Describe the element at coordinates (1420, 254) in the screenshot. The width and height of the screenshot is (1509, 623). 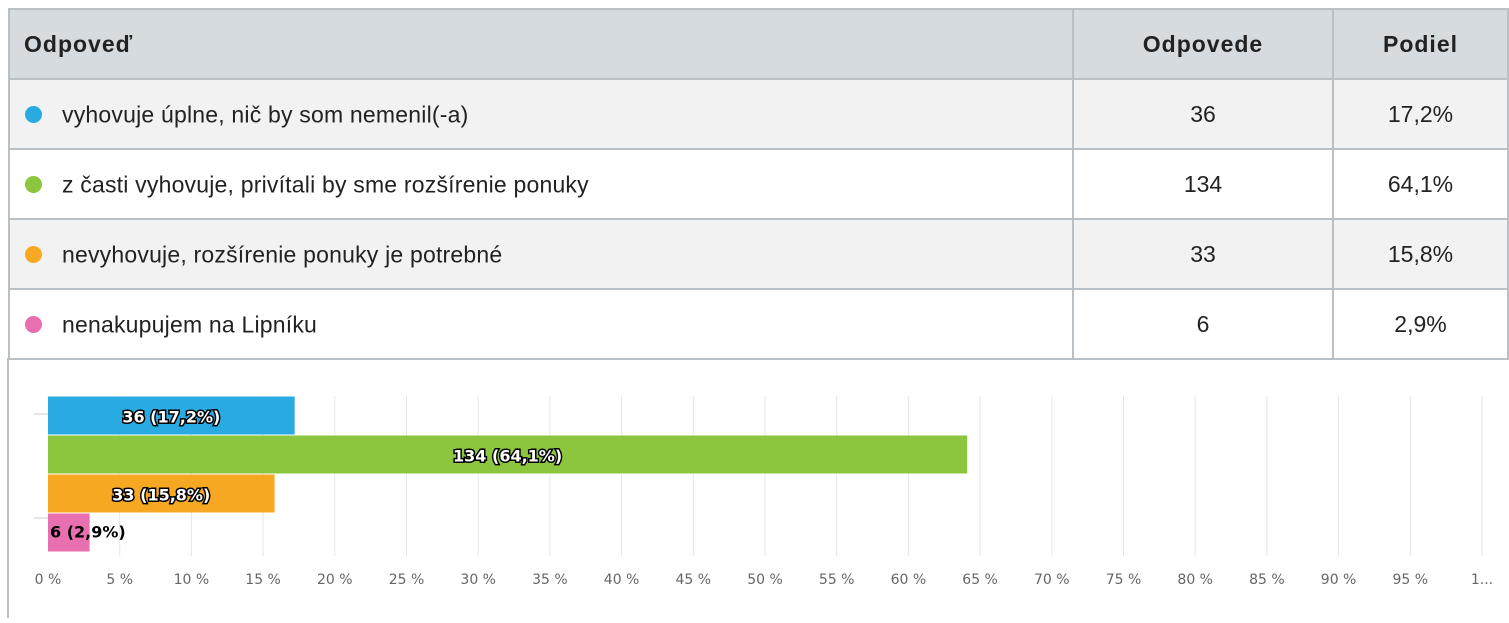
I see `share-cell: 15,8%` at that location.